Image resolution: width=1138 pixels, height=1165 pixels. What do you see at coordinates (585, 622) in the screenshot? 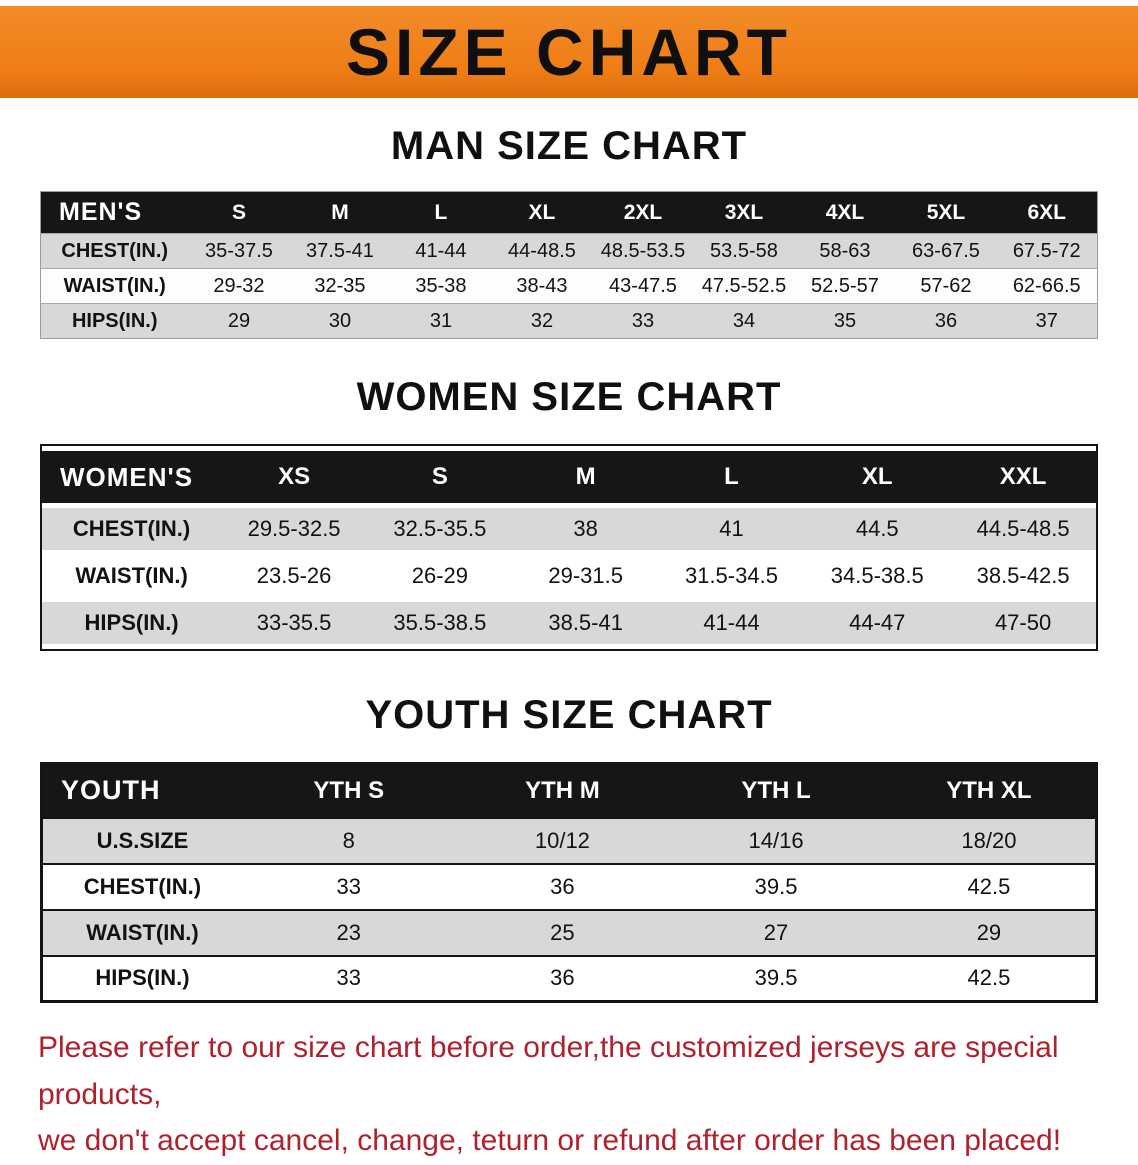
I see `size-value-cell: 38.5-41` at bounding box center [585, 622].